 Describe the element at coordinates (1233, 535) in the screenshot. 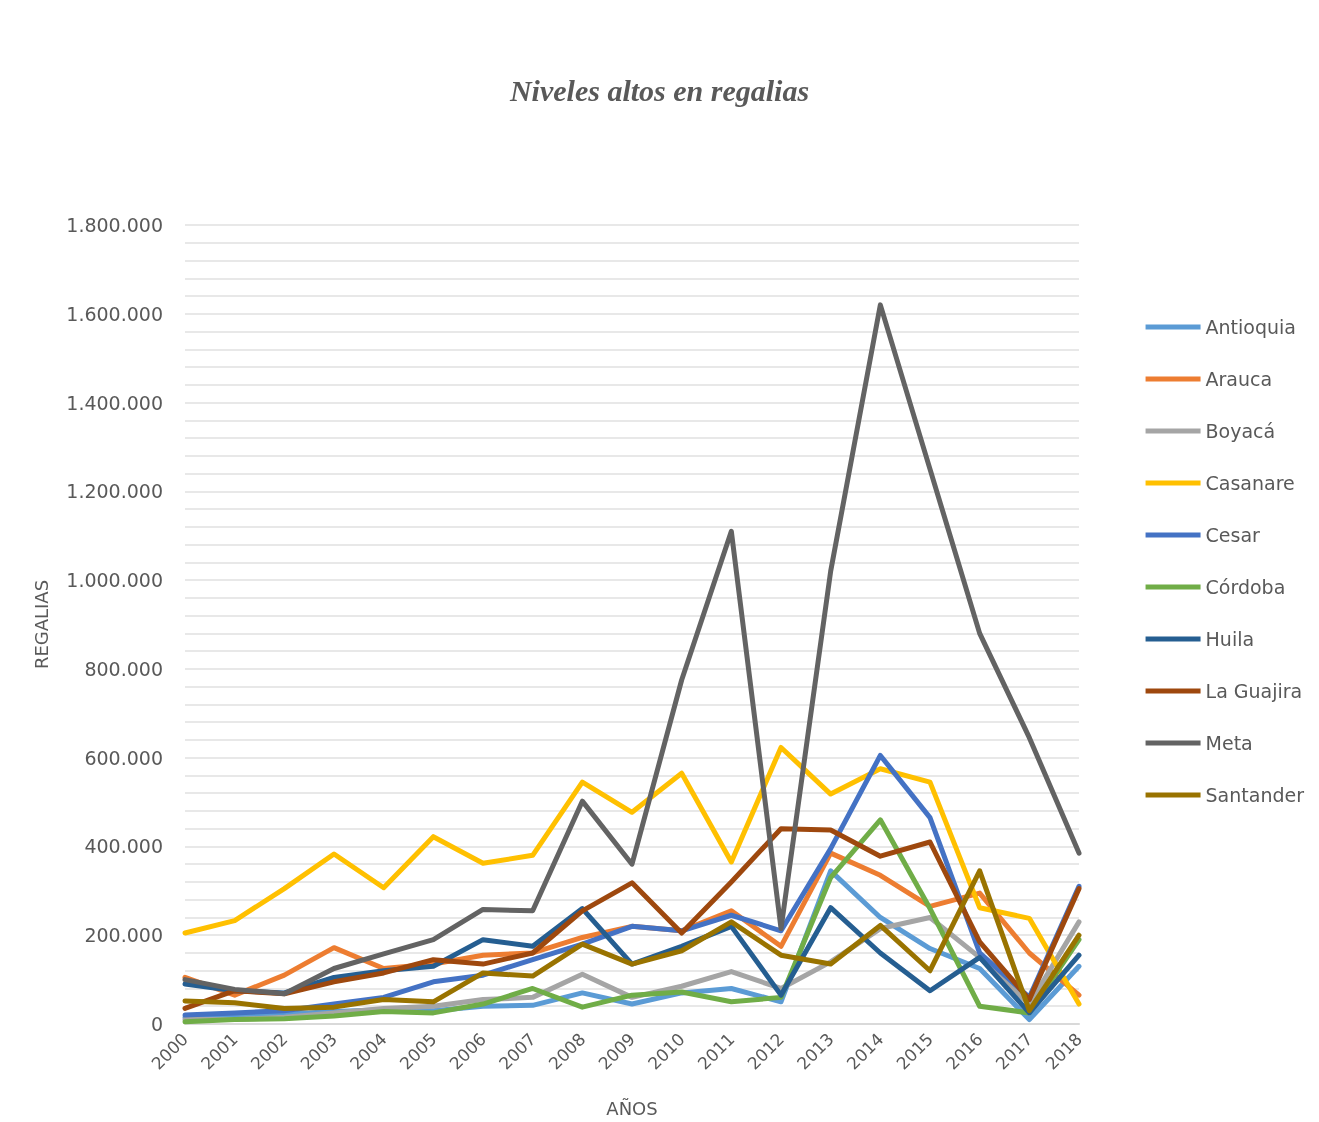

I see `legend-label: Cesar` at that location.